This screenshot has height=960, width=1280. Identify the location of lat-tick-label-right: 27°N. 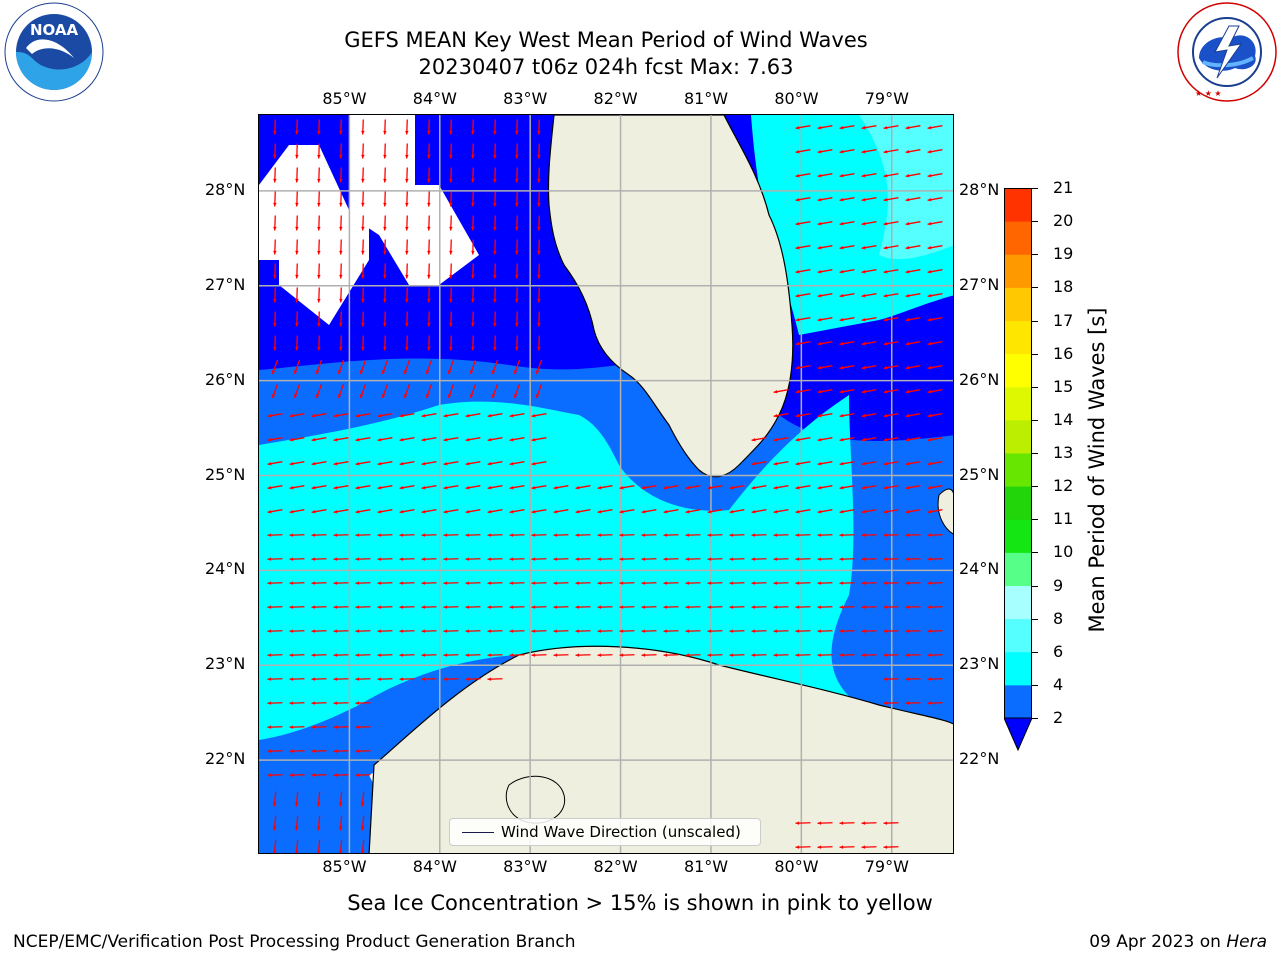
(979, 284).